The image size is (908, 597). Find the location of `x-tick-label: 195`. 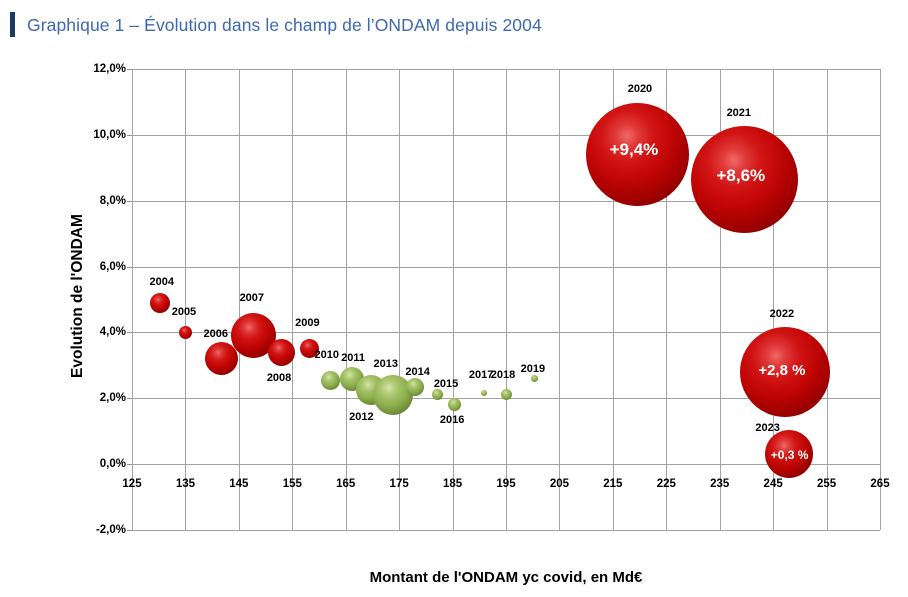

x-tick-label: 195 is located at coordinates (506, 484).